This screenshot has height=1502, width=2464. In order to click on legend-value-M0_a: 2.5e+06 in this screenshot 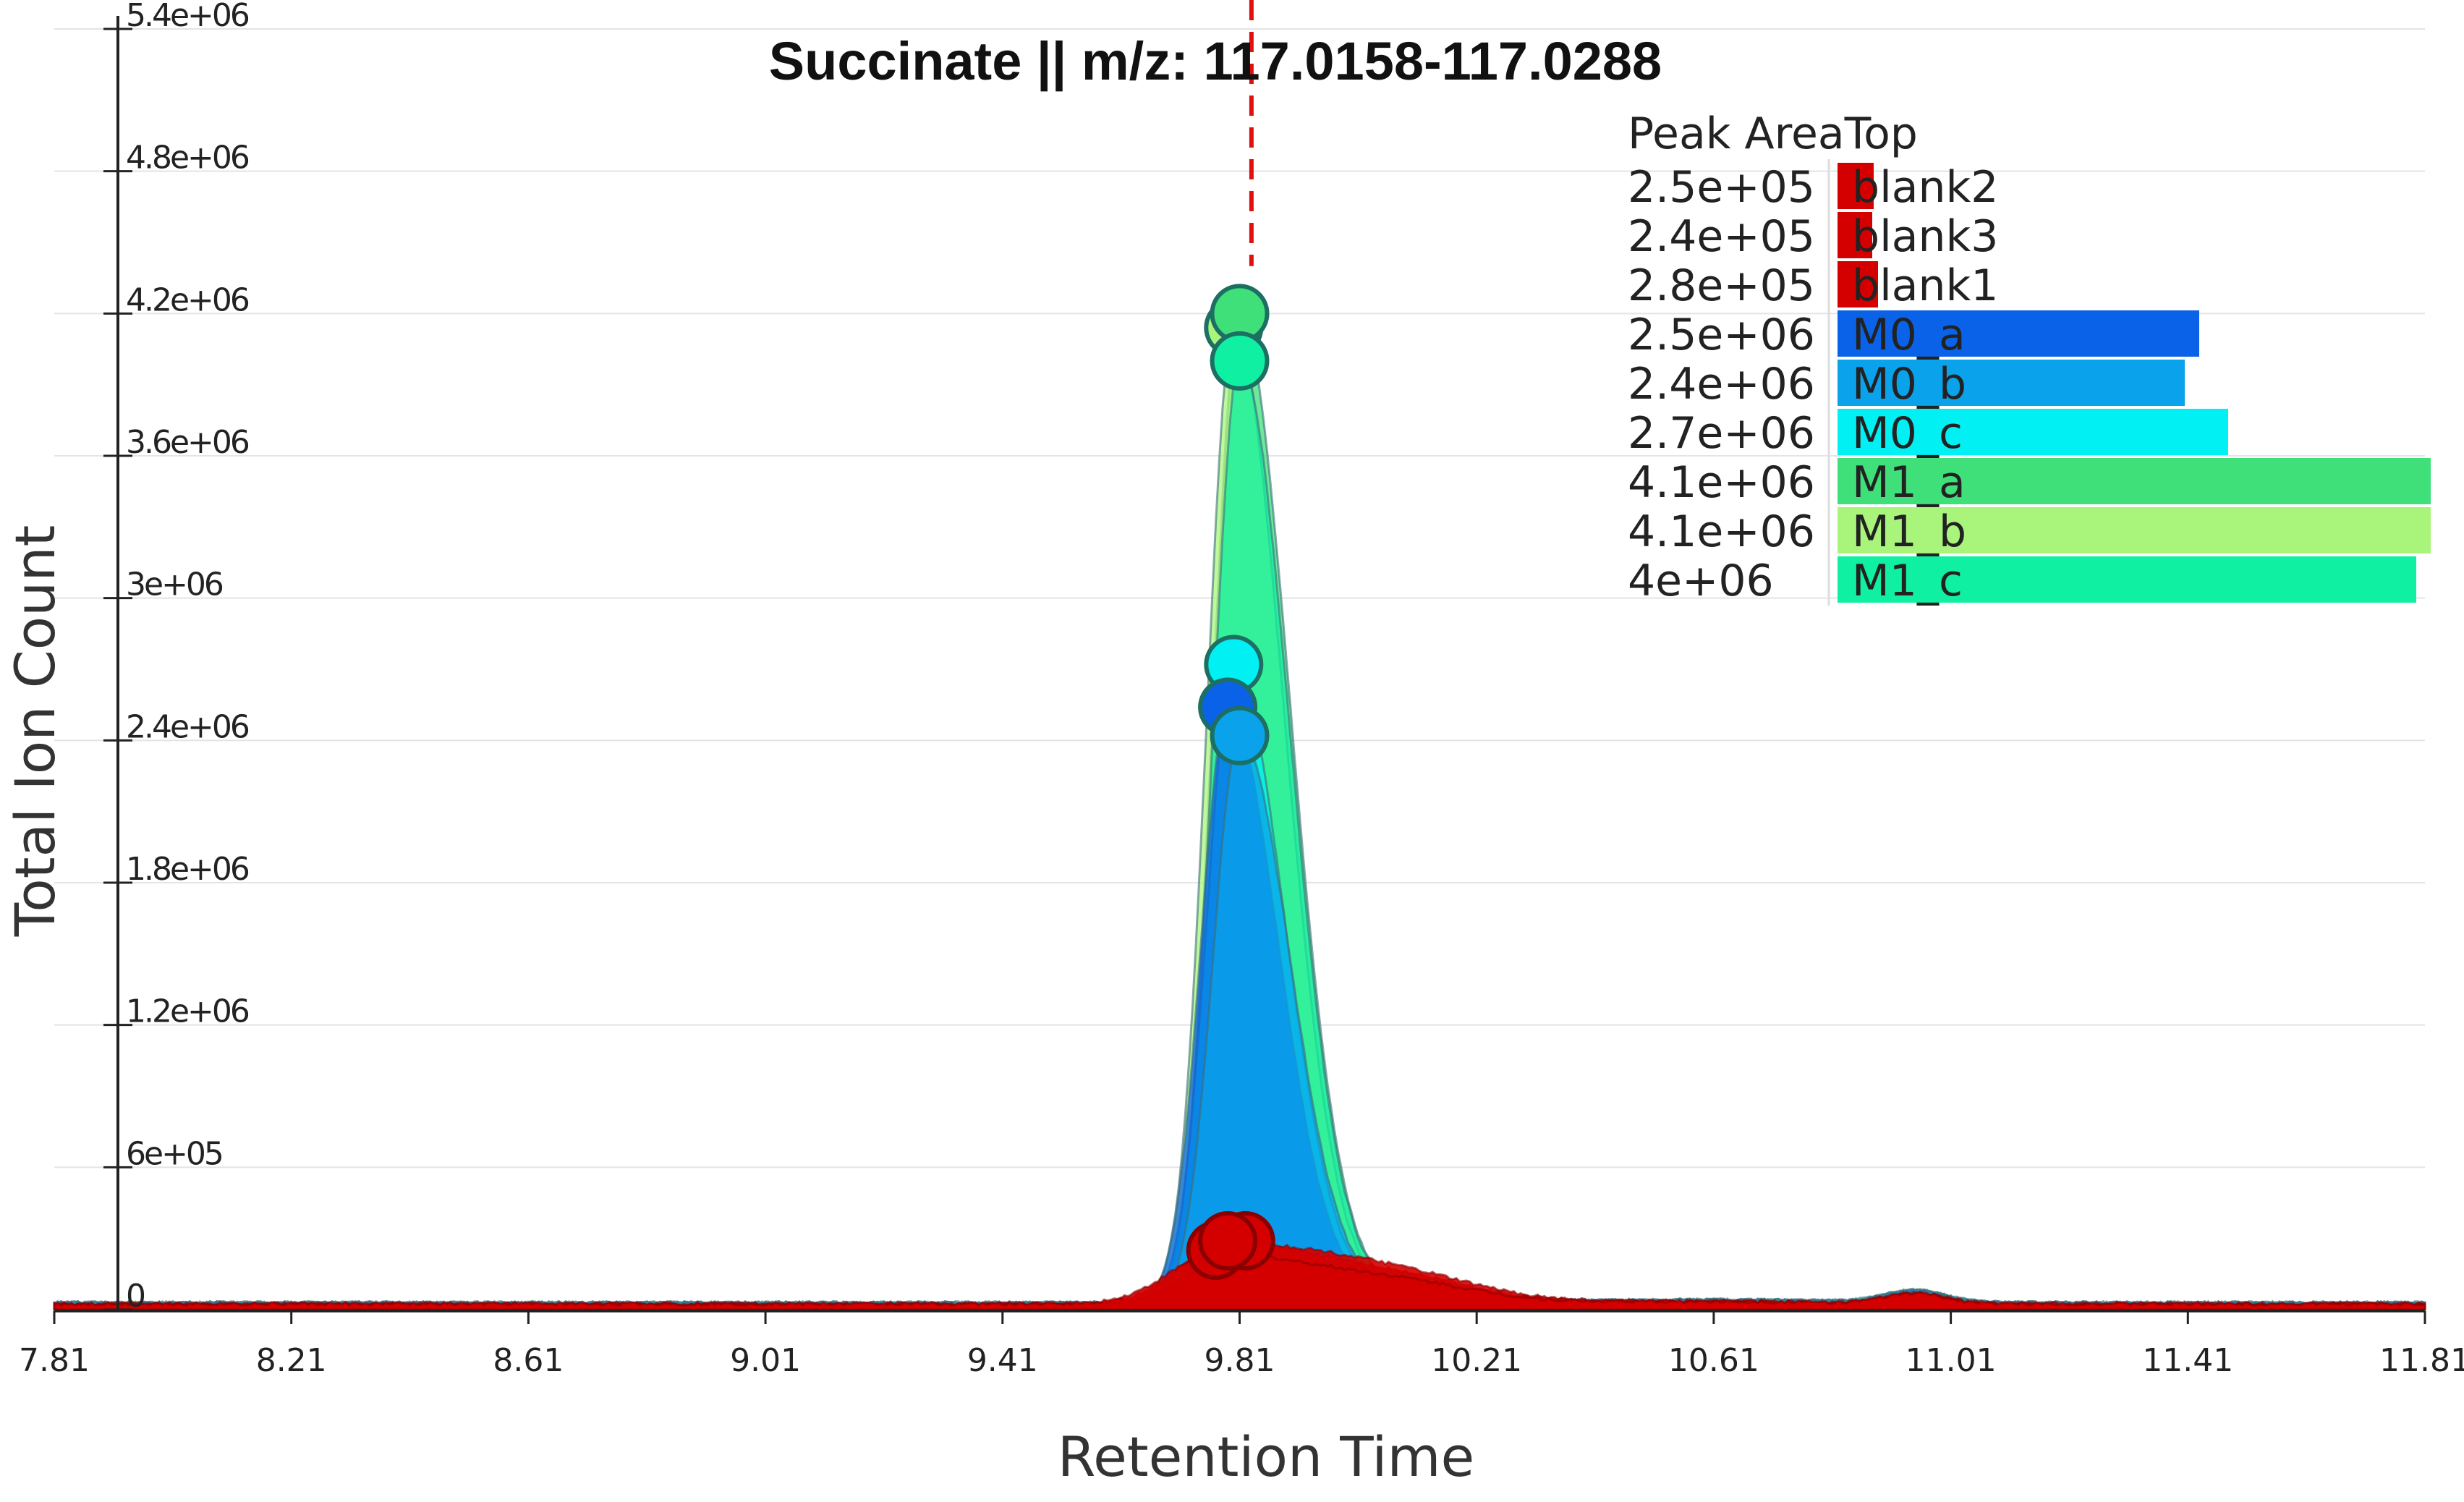, I will do `click(1721, 335)`.